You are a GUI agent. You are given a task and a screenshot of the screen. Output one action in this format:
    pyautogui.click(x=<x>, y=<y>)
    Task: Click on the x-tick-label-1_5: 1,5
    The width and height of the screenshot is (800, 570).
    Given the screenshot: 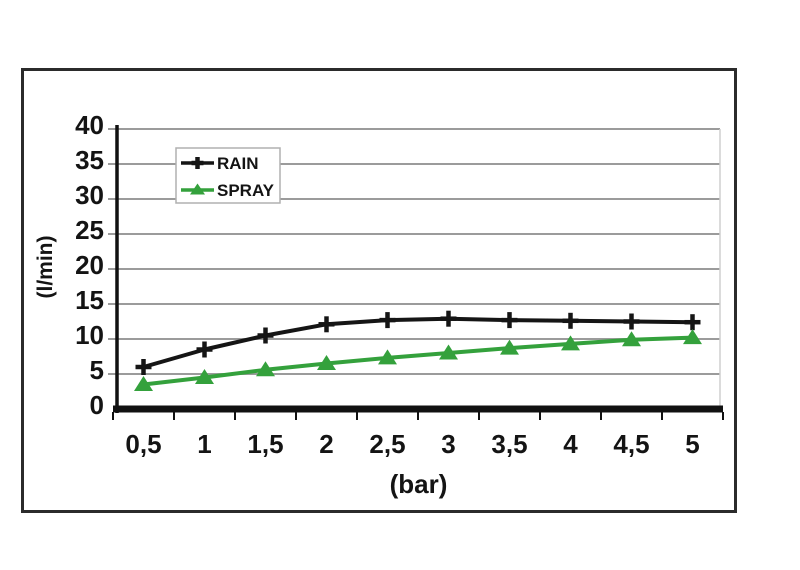 What is the action you would take?
    pyautogui.click(x=265, y=444)
    